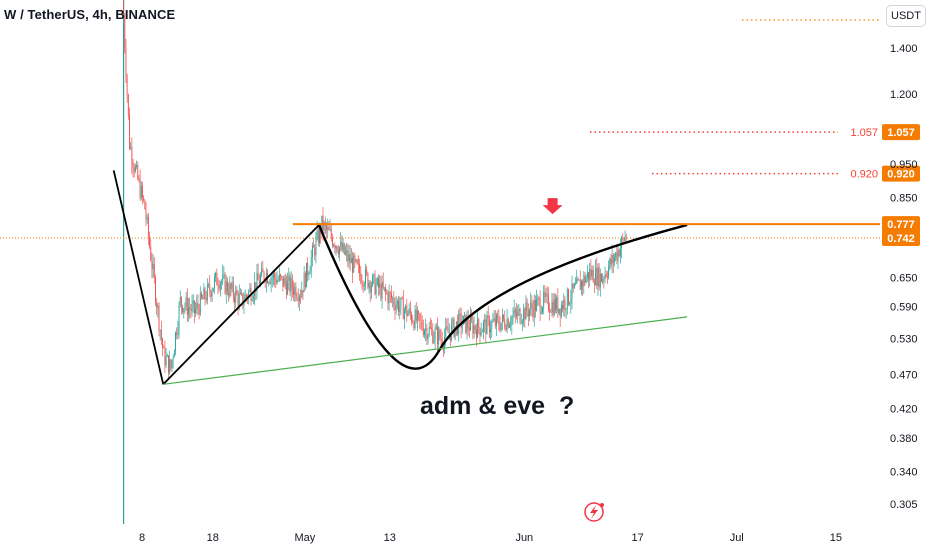 The image size is (932, 550). Describe the element at coordinates (138, 277) in the screenshot. I see `impulse-down` at that location.